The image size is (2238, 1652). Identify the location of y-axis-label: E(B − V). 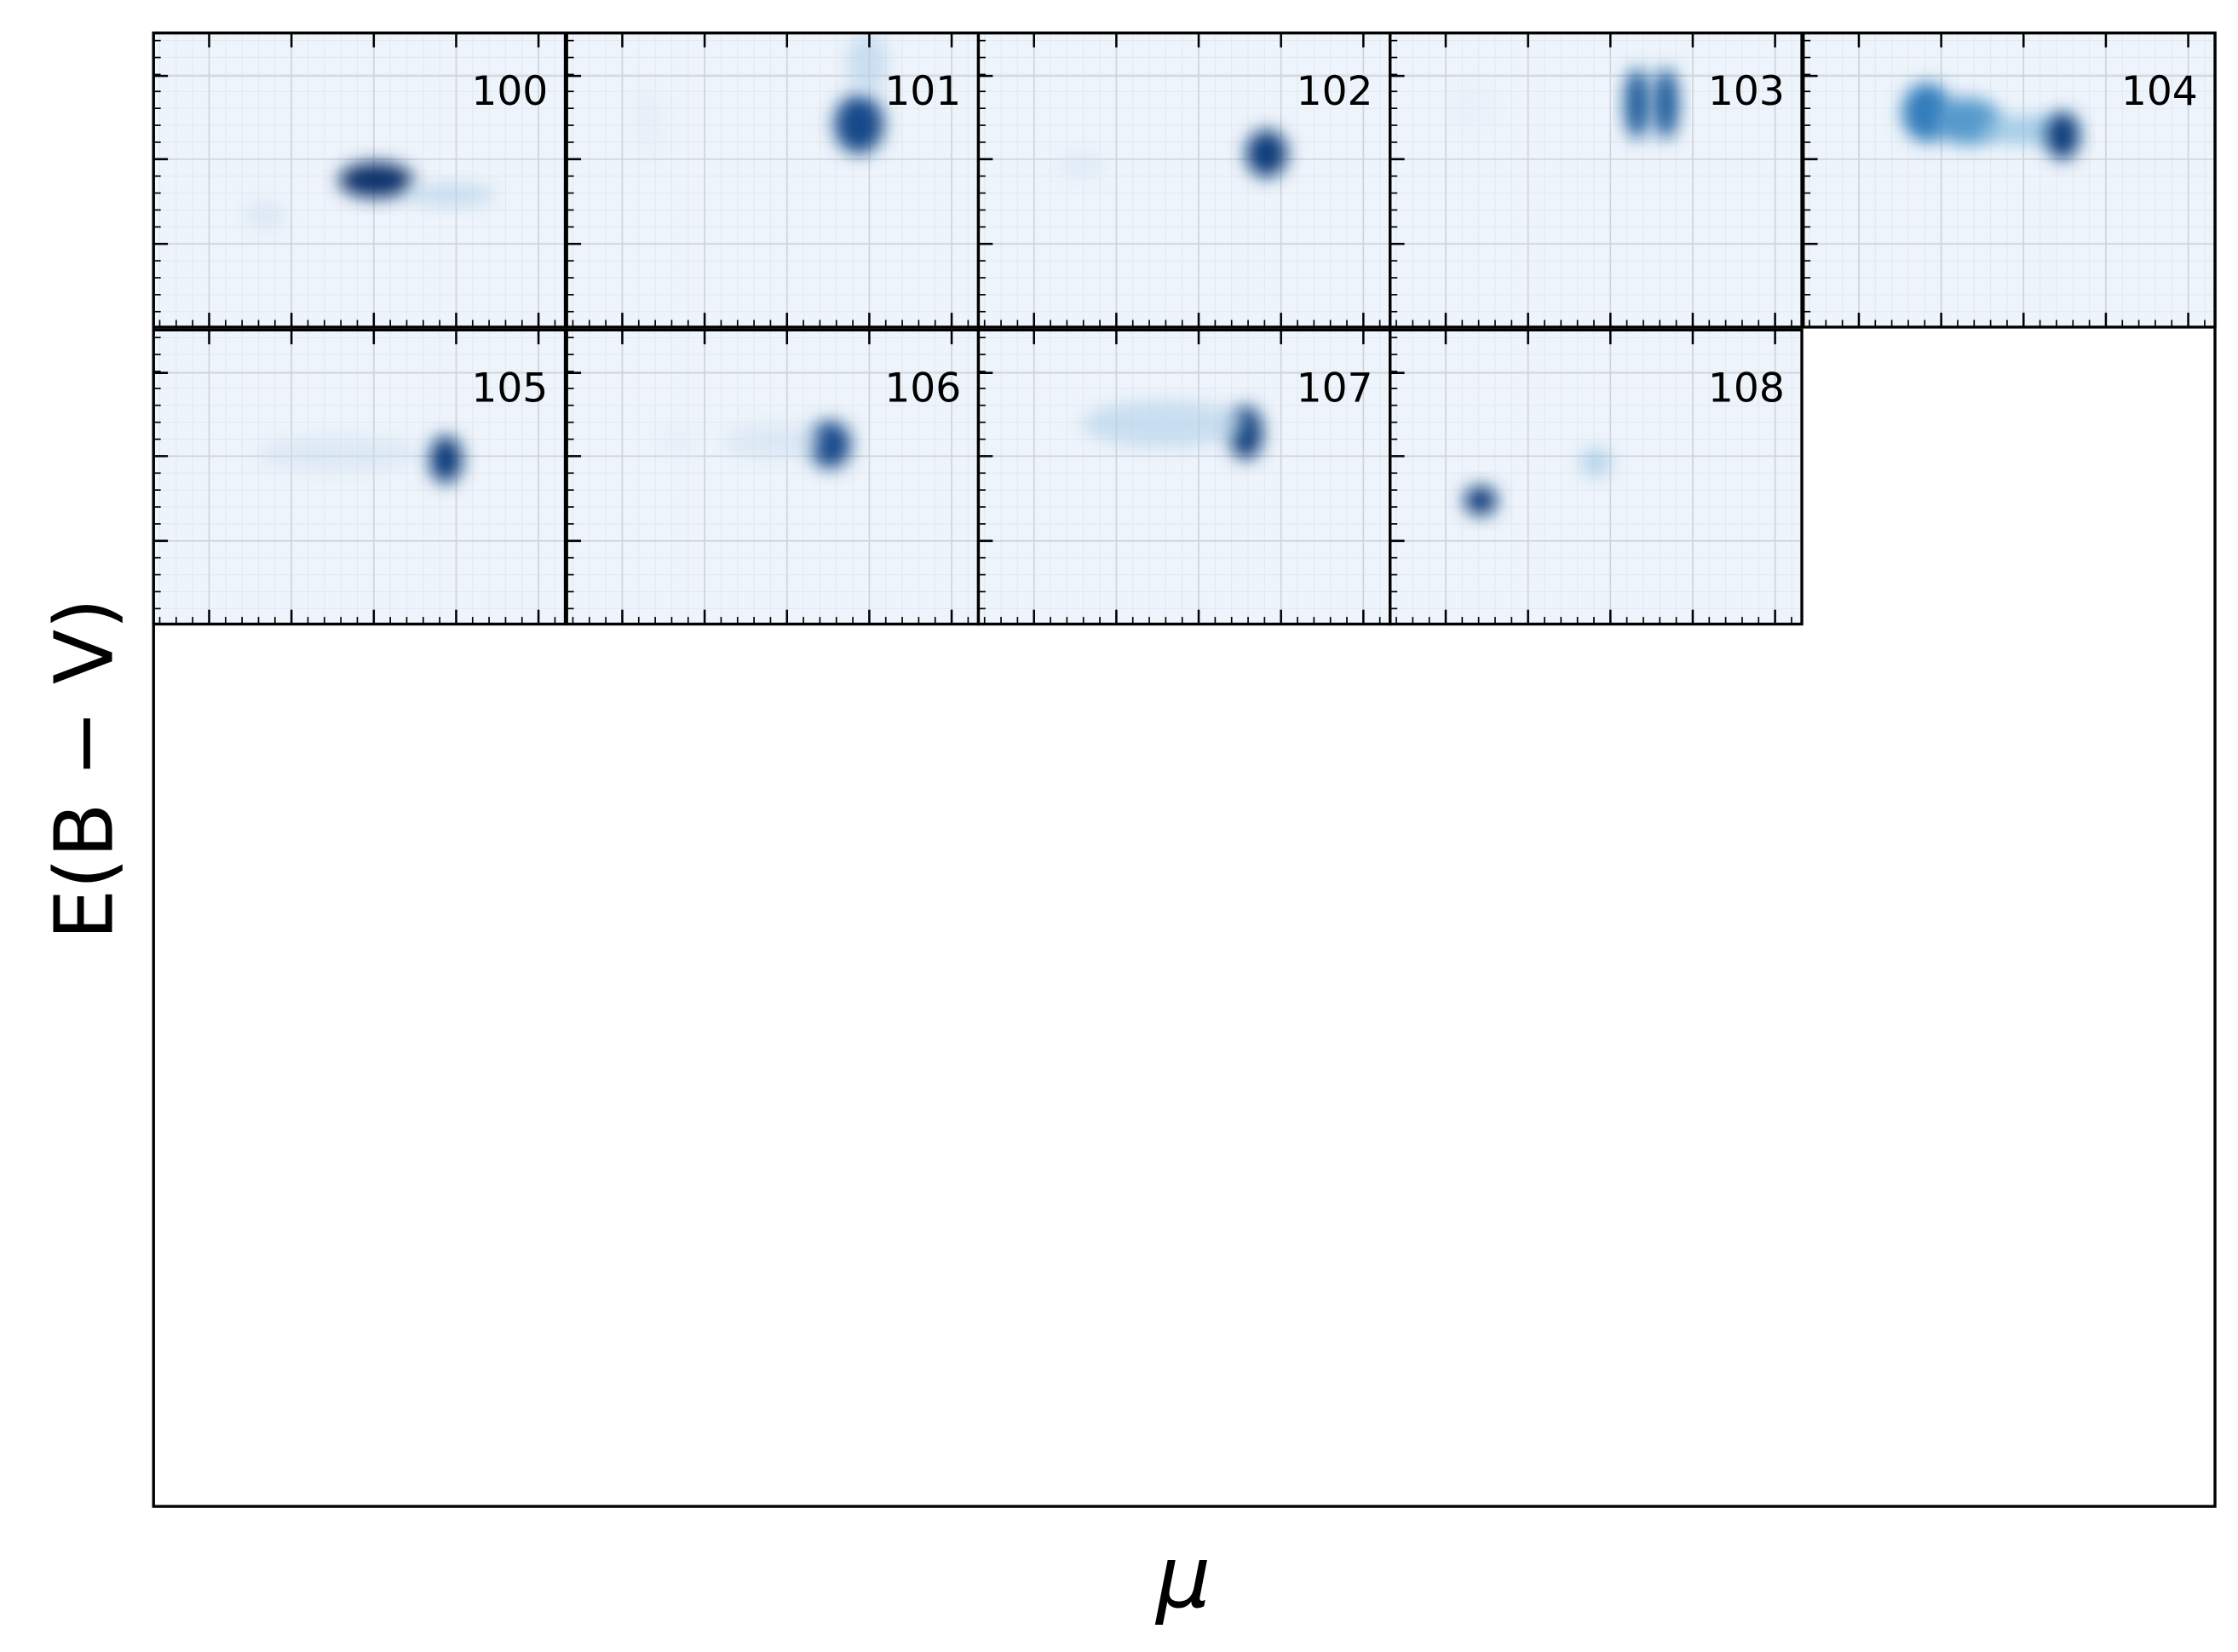
(84, 769).